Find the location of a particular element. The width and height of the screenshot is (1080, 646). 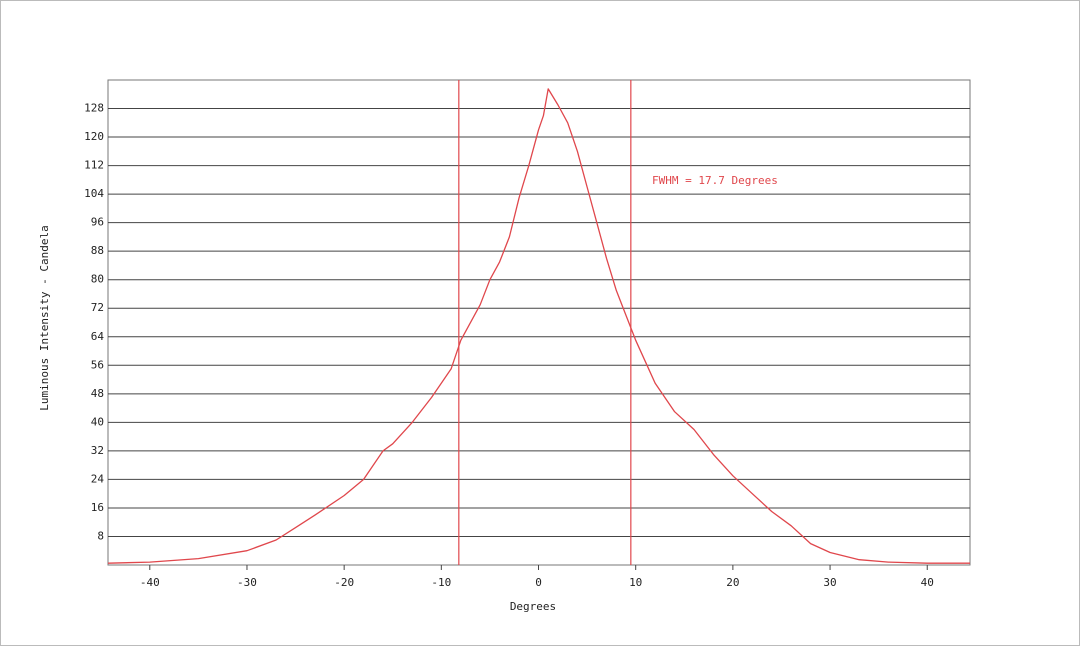

y-tick-label: 120 is located at coordinates (94, 136).